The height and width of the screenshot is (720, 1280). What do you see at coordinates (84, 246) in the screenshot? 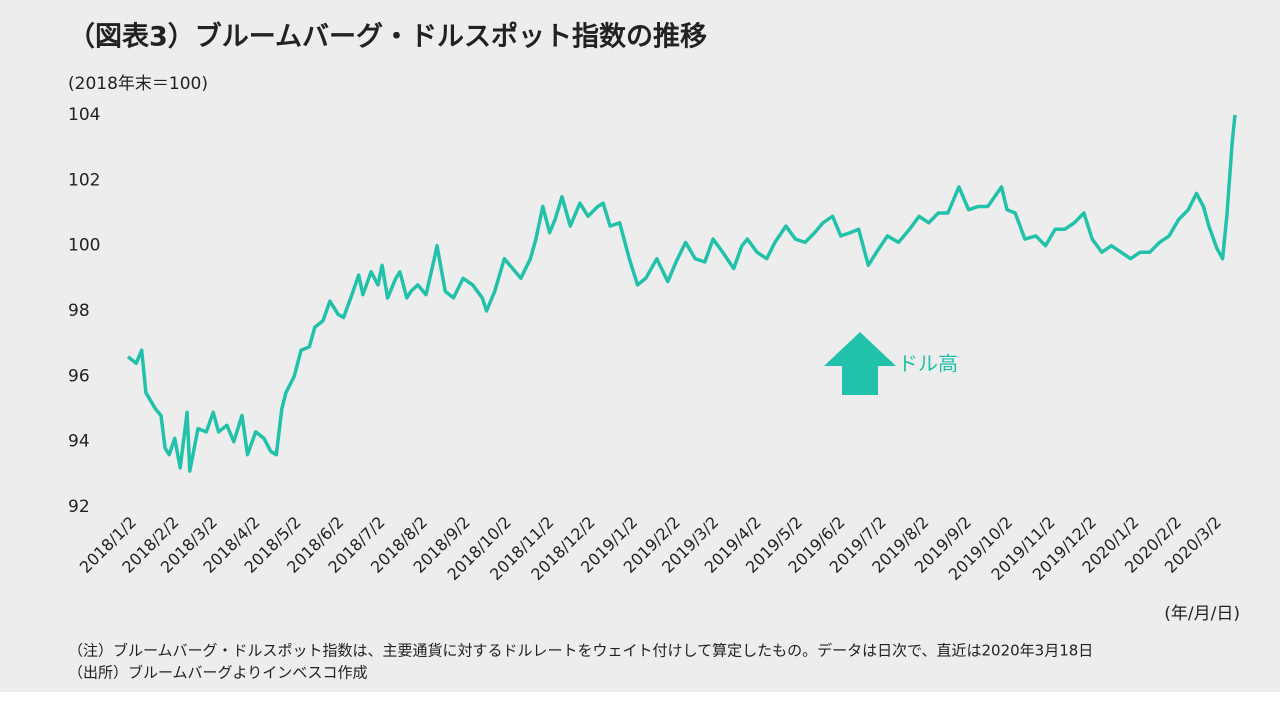
I see `y-tick-label: 100` at bounding box center [84, 246].